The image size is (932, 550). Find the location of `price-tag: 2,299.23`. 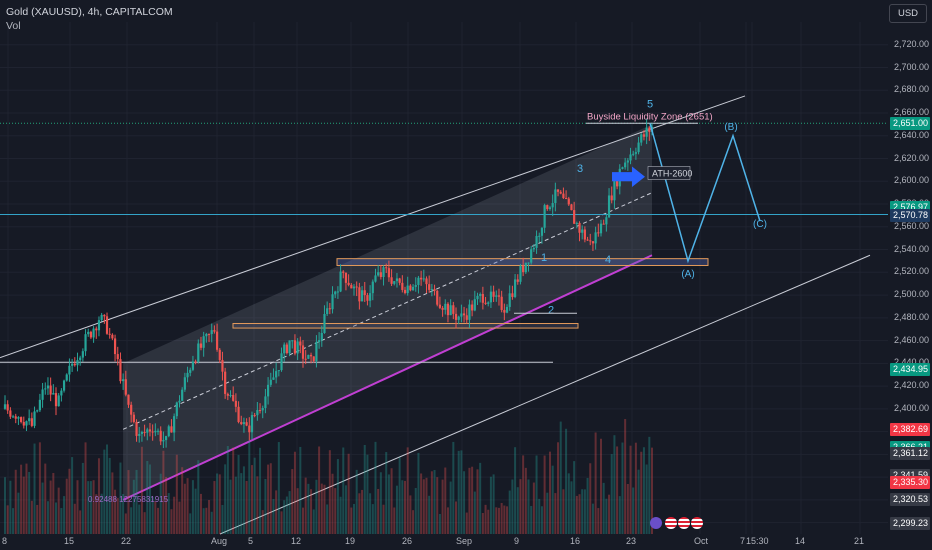

price-tag: 2,299.23 is located at coordinates (910, 524).